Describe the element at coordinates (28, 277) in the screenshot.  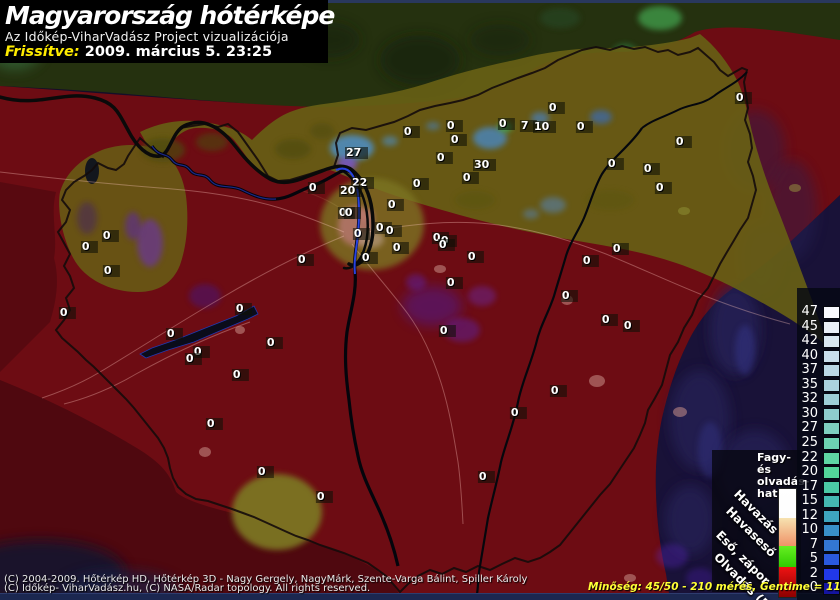
I see `outside-west` at that location.